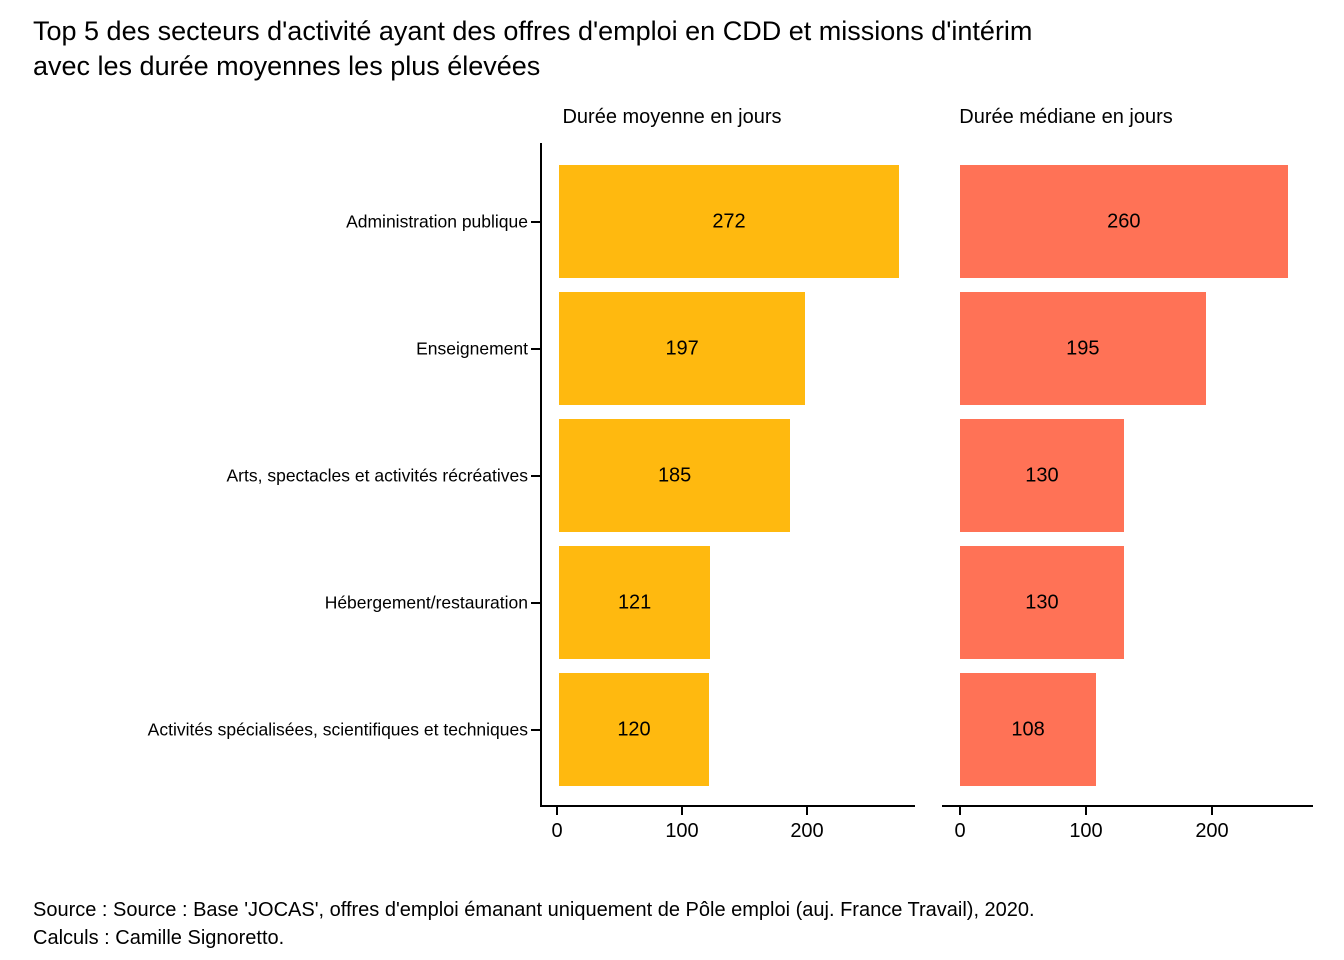 The width and height of the screenshot is (1344, 960). I want to click on bar-value-label: 260, so click(1124, 221).